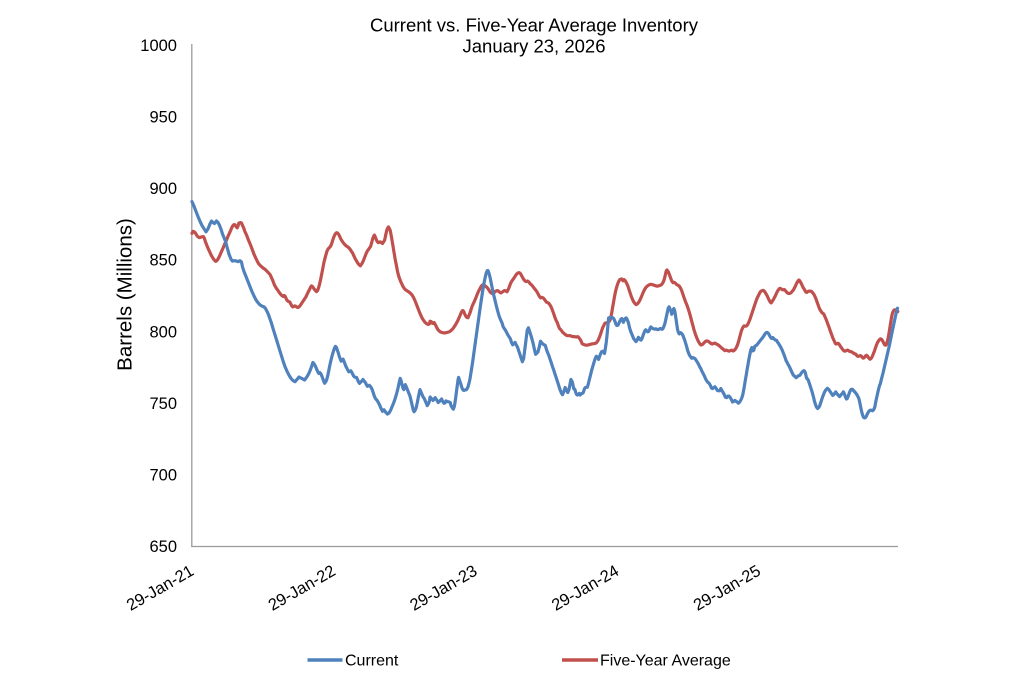 The width and height of the screenshot is (1016, 689). I want to click on svg-text: 650, so click(163, 547).